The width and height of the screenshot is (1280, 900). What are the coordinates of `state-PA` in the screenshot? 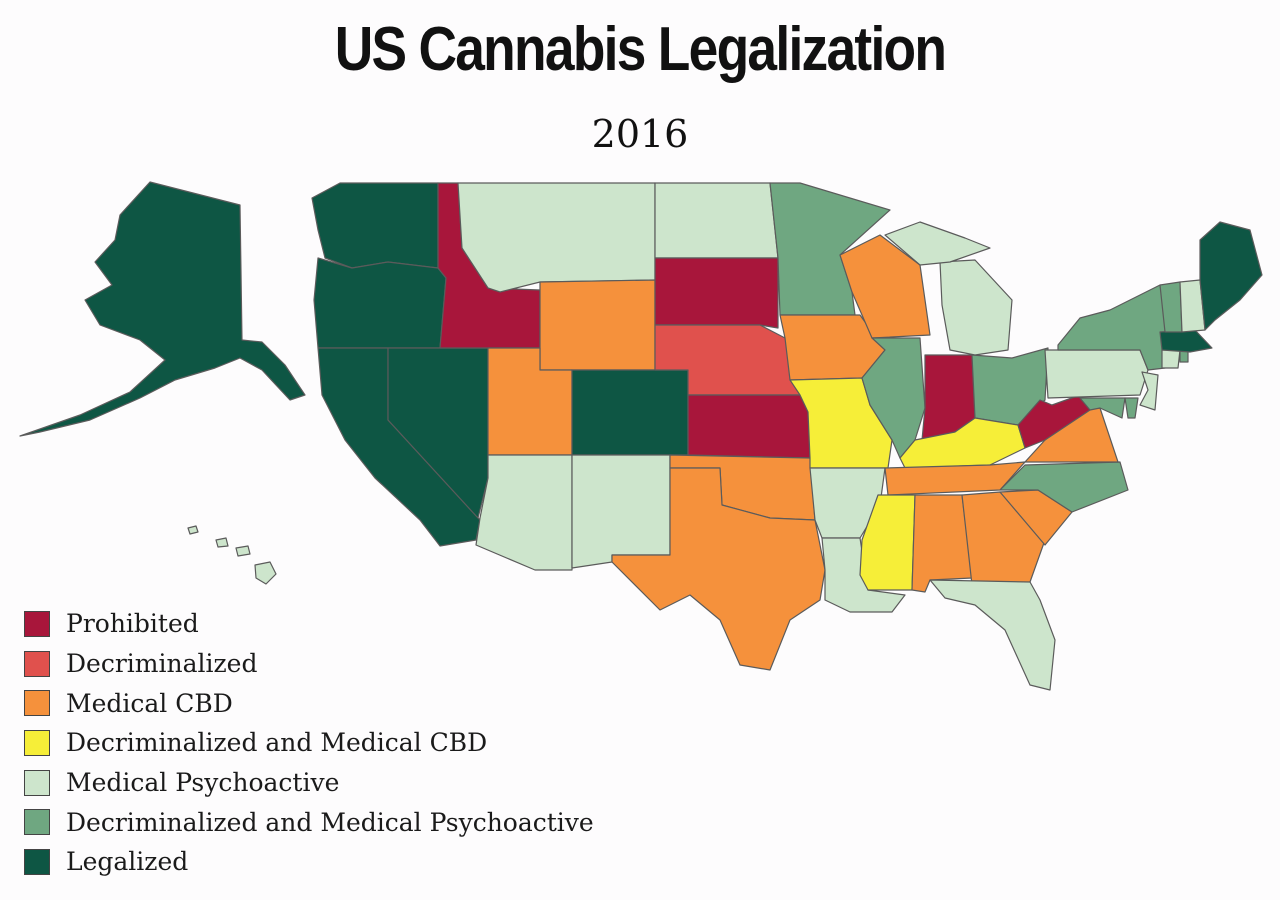 It's located at (1096, 374).